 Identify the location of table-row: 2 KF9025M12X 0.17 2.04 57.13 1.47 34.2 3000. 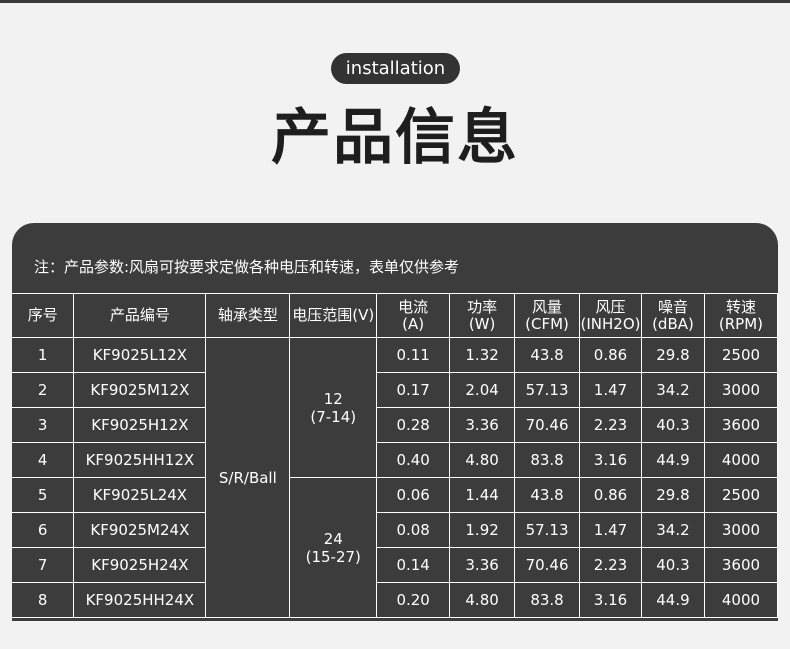
(395, 390).